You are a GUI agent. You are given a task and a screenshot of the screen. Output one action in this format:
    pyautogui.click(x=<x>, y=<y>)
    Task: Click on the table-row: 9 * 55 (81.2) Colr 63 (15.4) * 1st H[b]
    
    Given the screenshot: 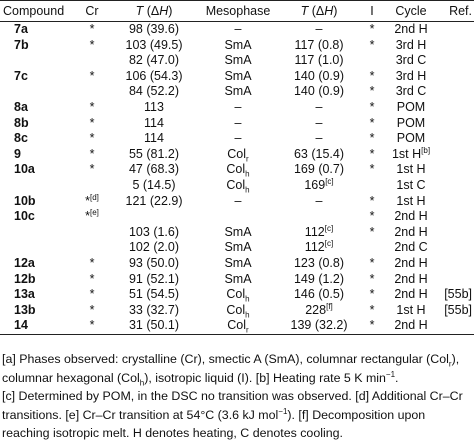 What is the action you would take?
    pyautogui.click(x=237, y=154)
    